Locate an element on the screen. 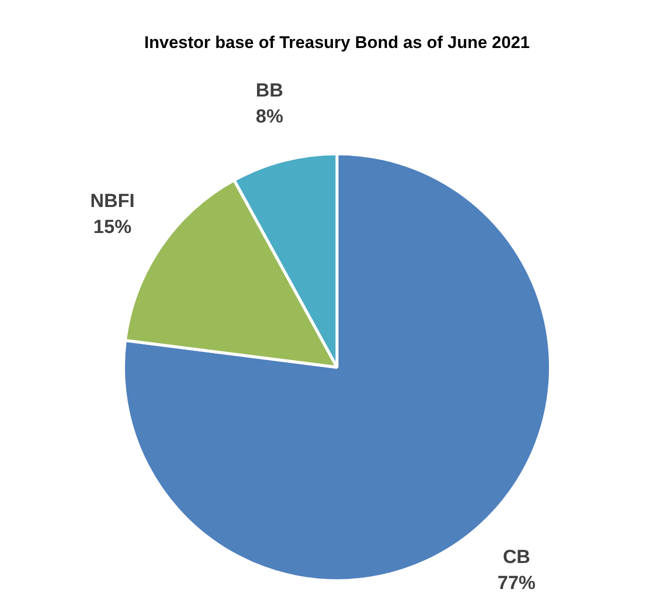 The width and height of the screenshot is (646, 609). slice-label: CB is located at coordinates (516, 557).